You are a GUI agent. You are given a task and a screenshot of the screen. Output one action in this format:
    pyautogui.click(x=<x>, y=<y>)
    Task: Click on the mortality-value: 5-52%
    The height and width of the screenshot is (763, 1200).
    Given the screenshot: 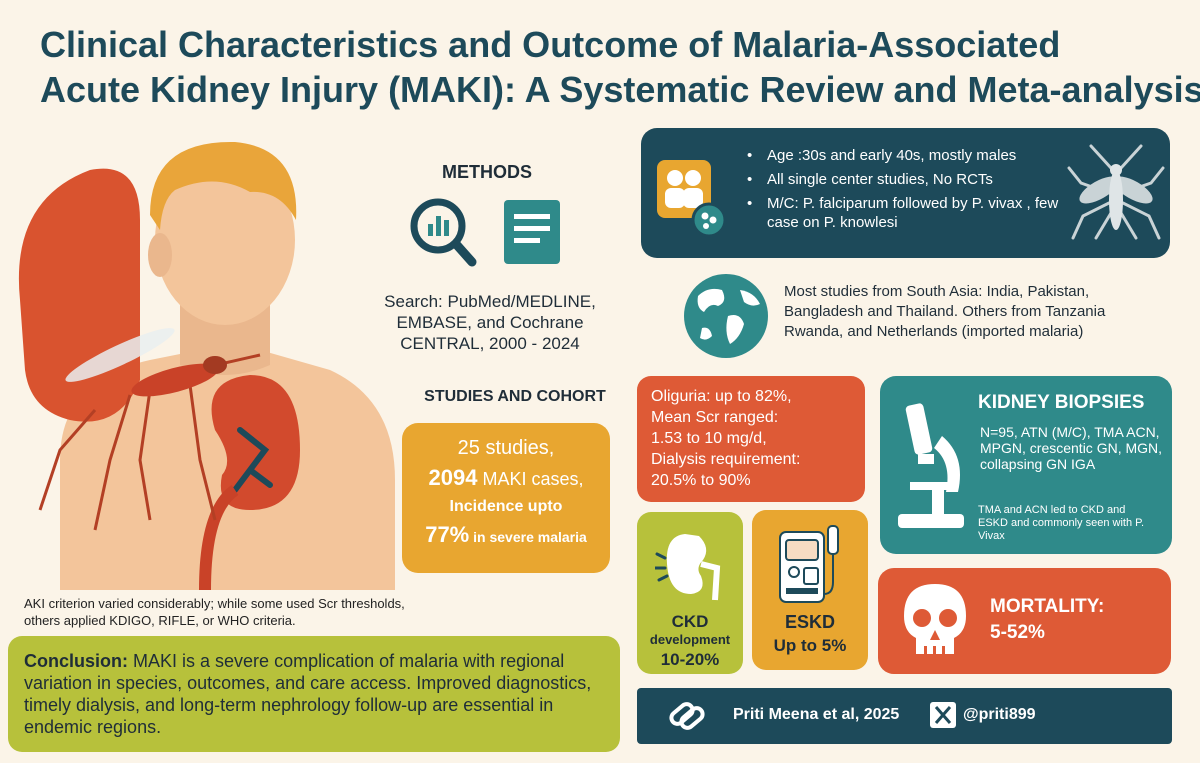 What is the action you would take?
    pyautogui.click(x=1017, y=632)
    